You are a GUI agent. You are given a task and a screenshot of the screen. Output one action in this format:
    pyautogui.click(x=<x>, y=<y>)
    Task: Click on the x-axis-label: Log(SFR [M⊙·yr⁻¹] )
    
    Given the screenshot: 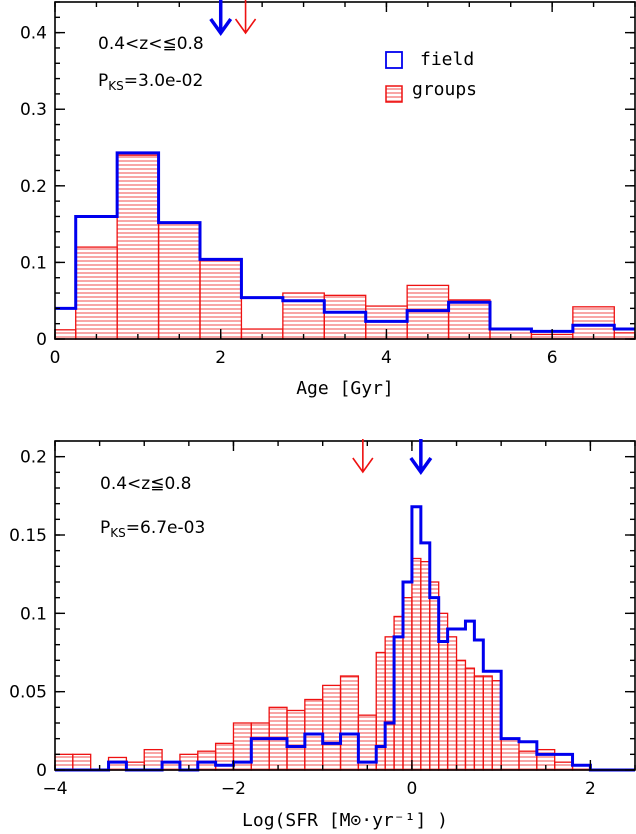 What is the action you would take?
    pyautogui.click(x=345, y=820)
    